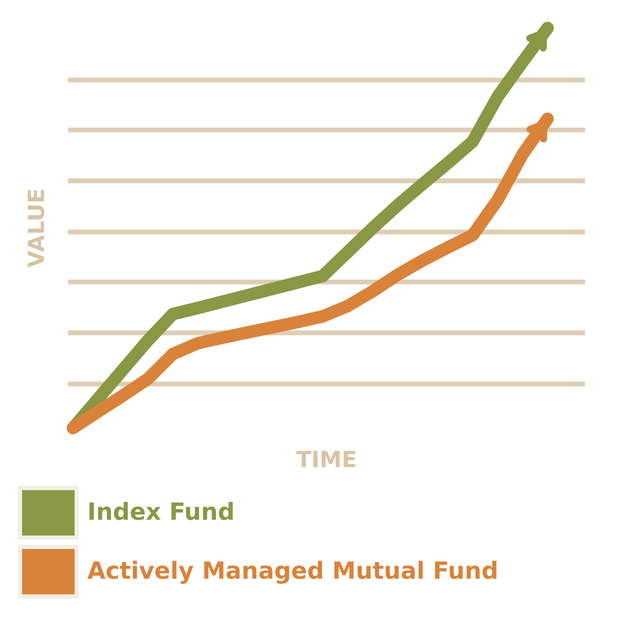 This screenshot has height=625, width=625. Describe the element at coordinates (326, 459) in the screenshot. I see `x-axis-title: TIME` at that location.